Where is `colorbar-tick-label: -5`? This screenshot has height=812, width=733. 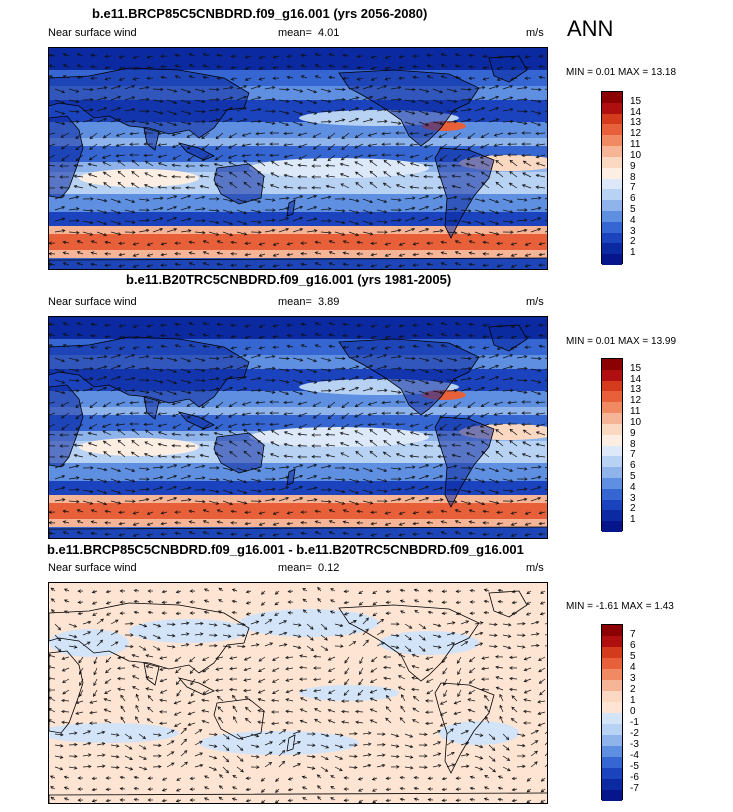 colorbar-tick-label: -5 is located at coordinates (634, 766).